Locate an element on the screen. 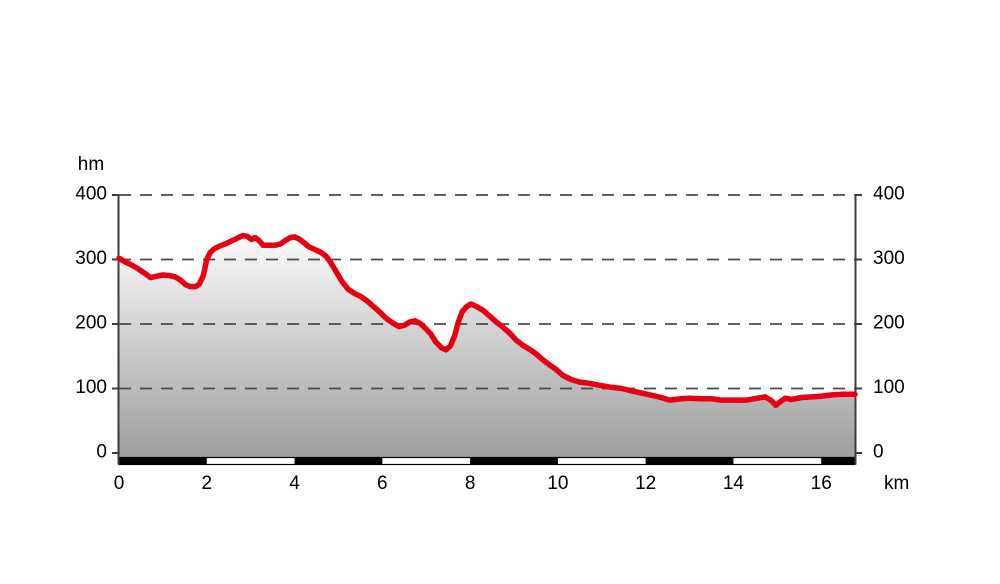 The width and height of the screenshot is (1000, 584). x-tick-label-10: 10 is located at coordinates (557, 483).